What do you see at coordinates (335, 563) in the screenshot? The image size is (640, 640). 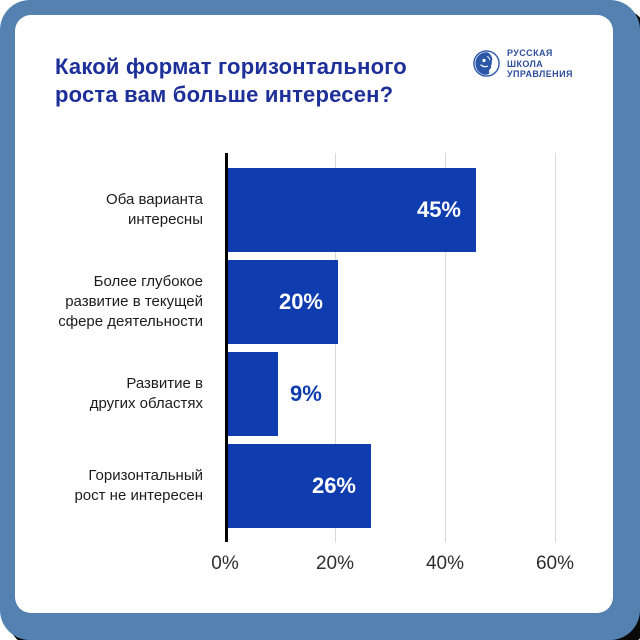 I see `x-tick-label: 20%` at bounding box center [335, 563].